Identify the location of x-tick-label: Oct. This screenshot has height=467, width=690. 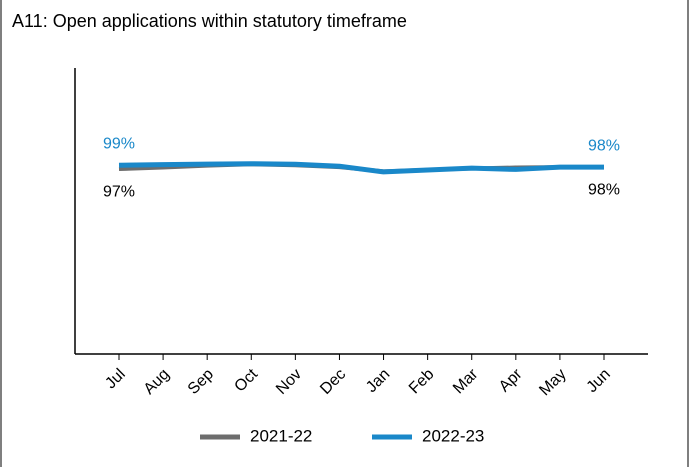
(246, 380).